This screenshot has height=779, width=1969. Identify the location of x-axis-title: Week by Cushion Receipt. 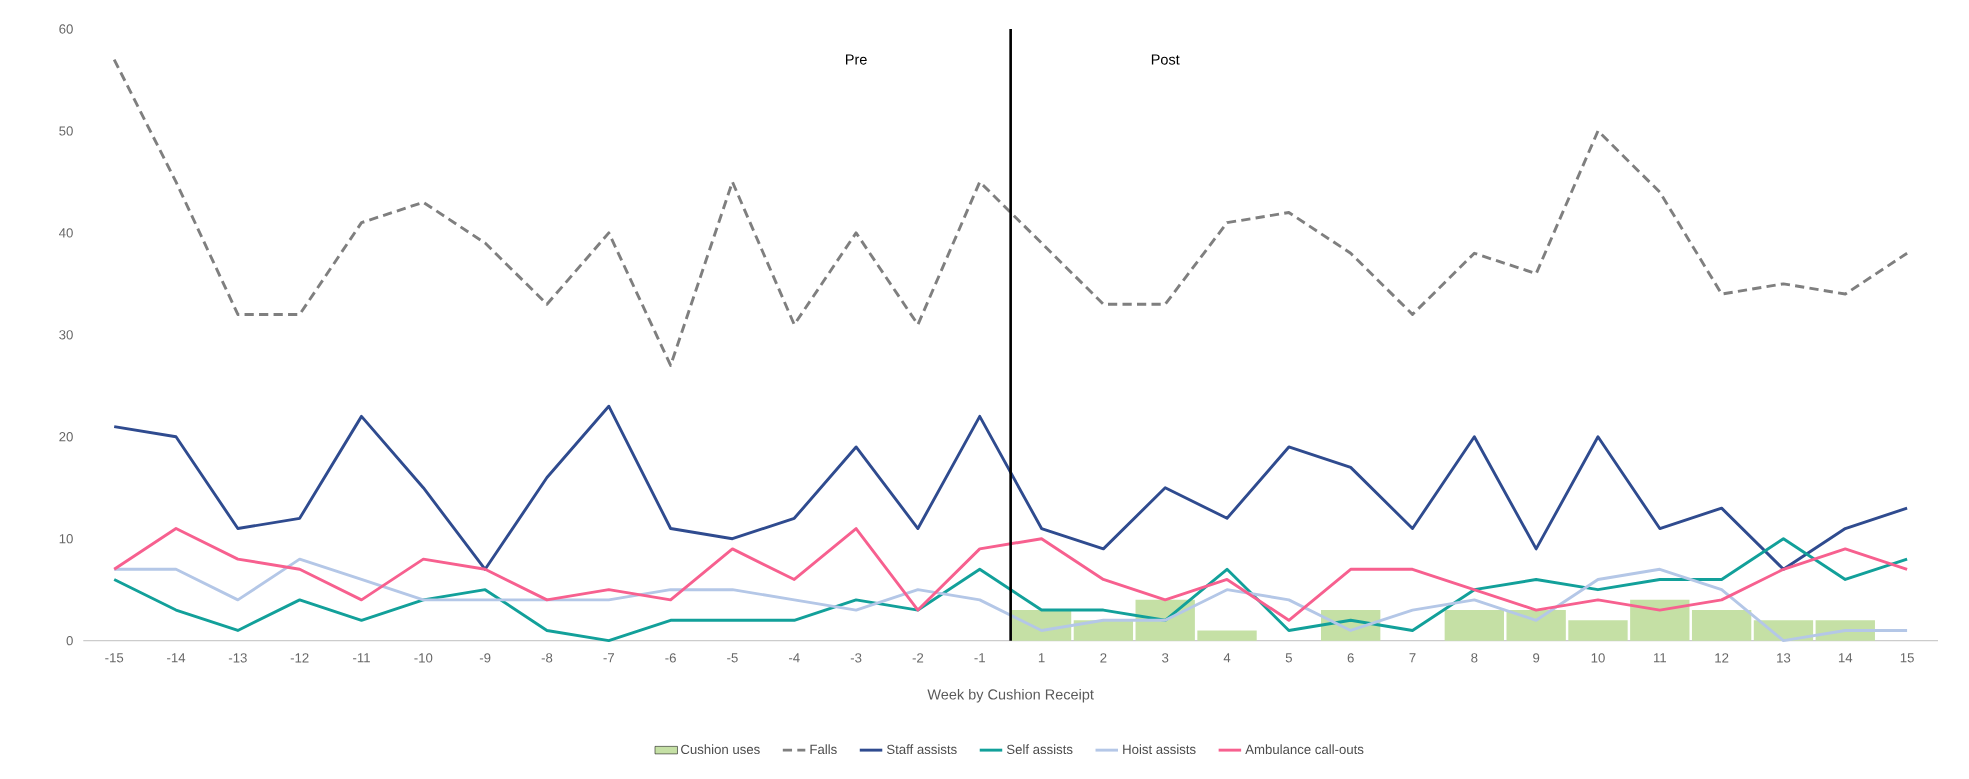
(1010, 695).